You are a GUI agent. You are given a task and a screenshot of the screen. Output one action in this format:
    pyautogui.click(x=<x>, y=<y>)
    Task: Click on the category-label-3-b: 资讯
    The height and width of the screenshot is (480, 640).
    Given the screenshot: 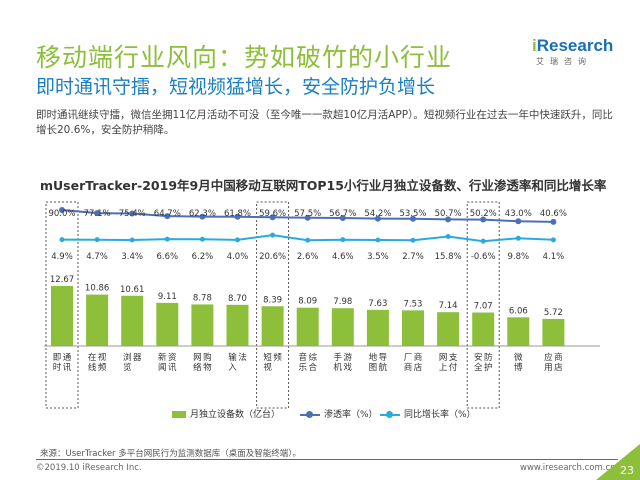 What is the action you would take?
    pyautogui.click(x=172, y=362)
    